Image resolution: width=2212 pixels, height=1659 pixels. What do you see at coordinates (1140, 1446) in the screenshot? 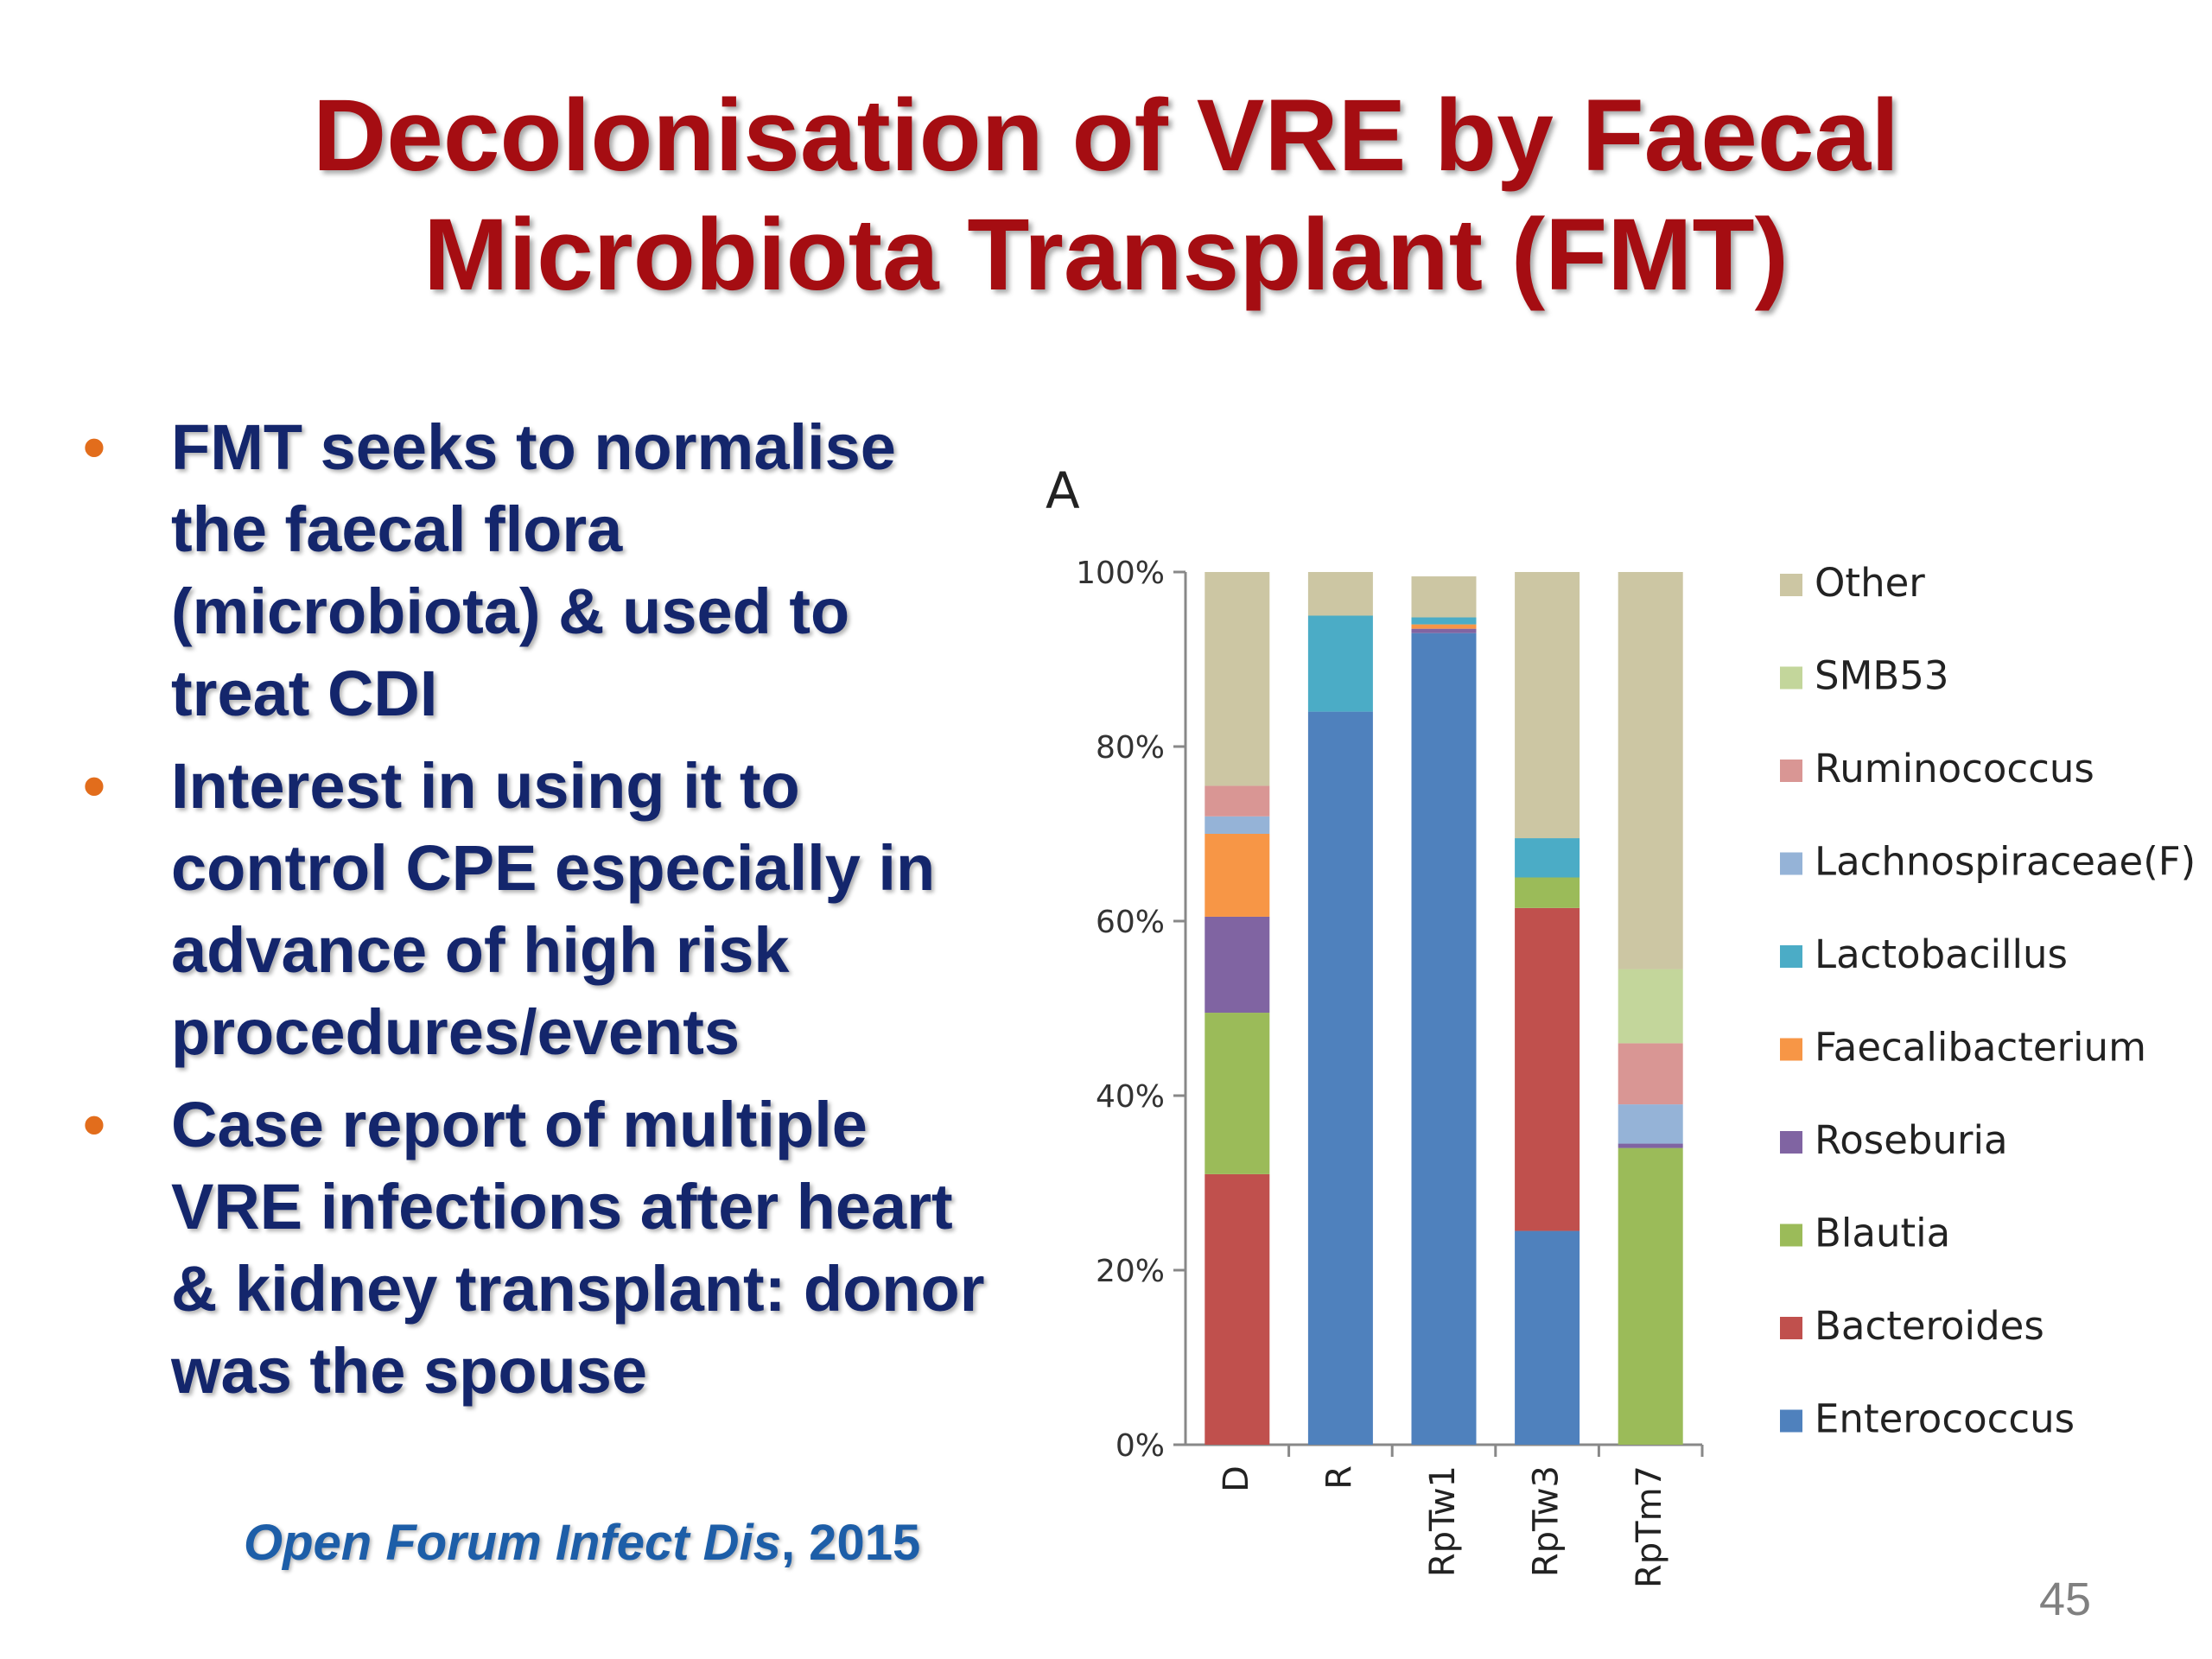
I see `y-tick-label: 0%` at bounding box center [1140, 1446].